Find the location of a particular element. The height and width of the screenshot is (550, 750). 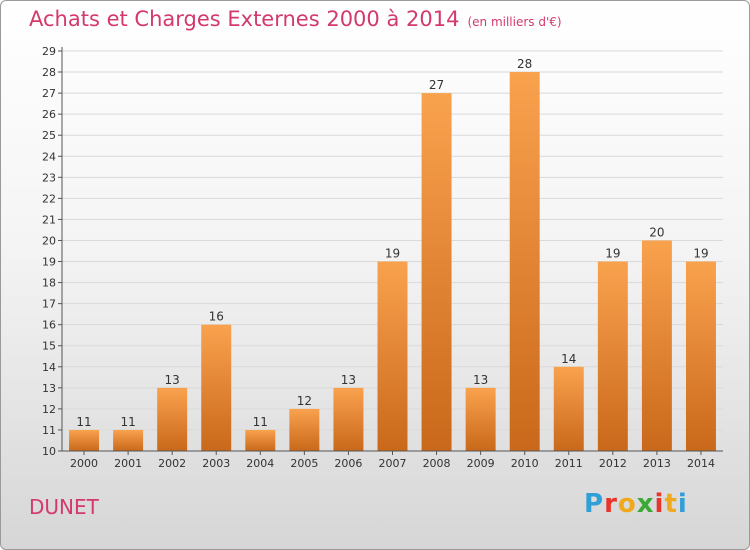

logo-letter: P is located at coordinates (594, 504).